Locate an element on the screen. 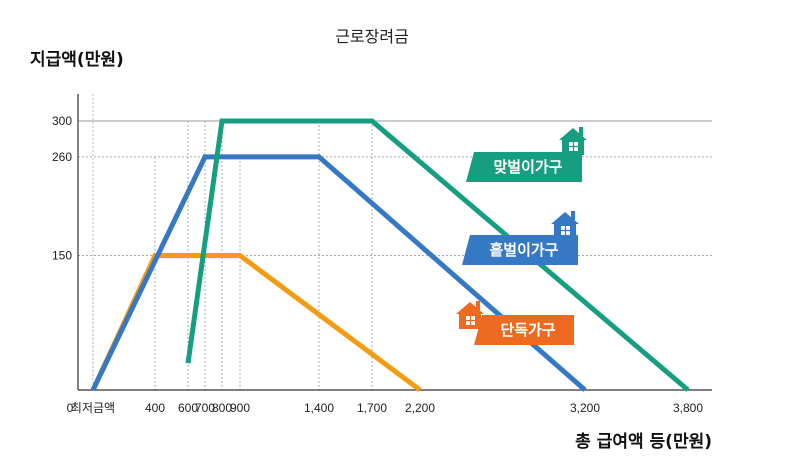 This screenshot has width=801, height=474. x-tick-label: 3,200 is located at coordinates (585, 408).